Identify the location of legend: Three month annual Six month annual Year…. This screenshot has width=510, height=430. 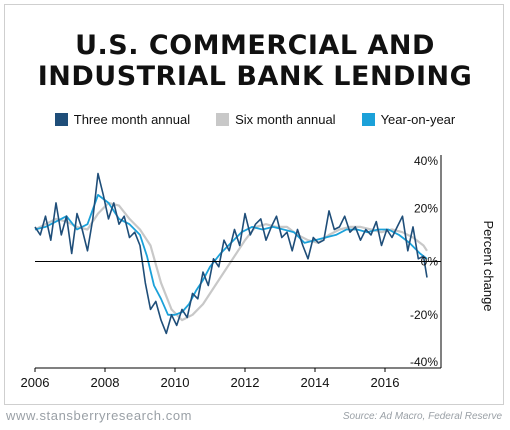
(255, 119).